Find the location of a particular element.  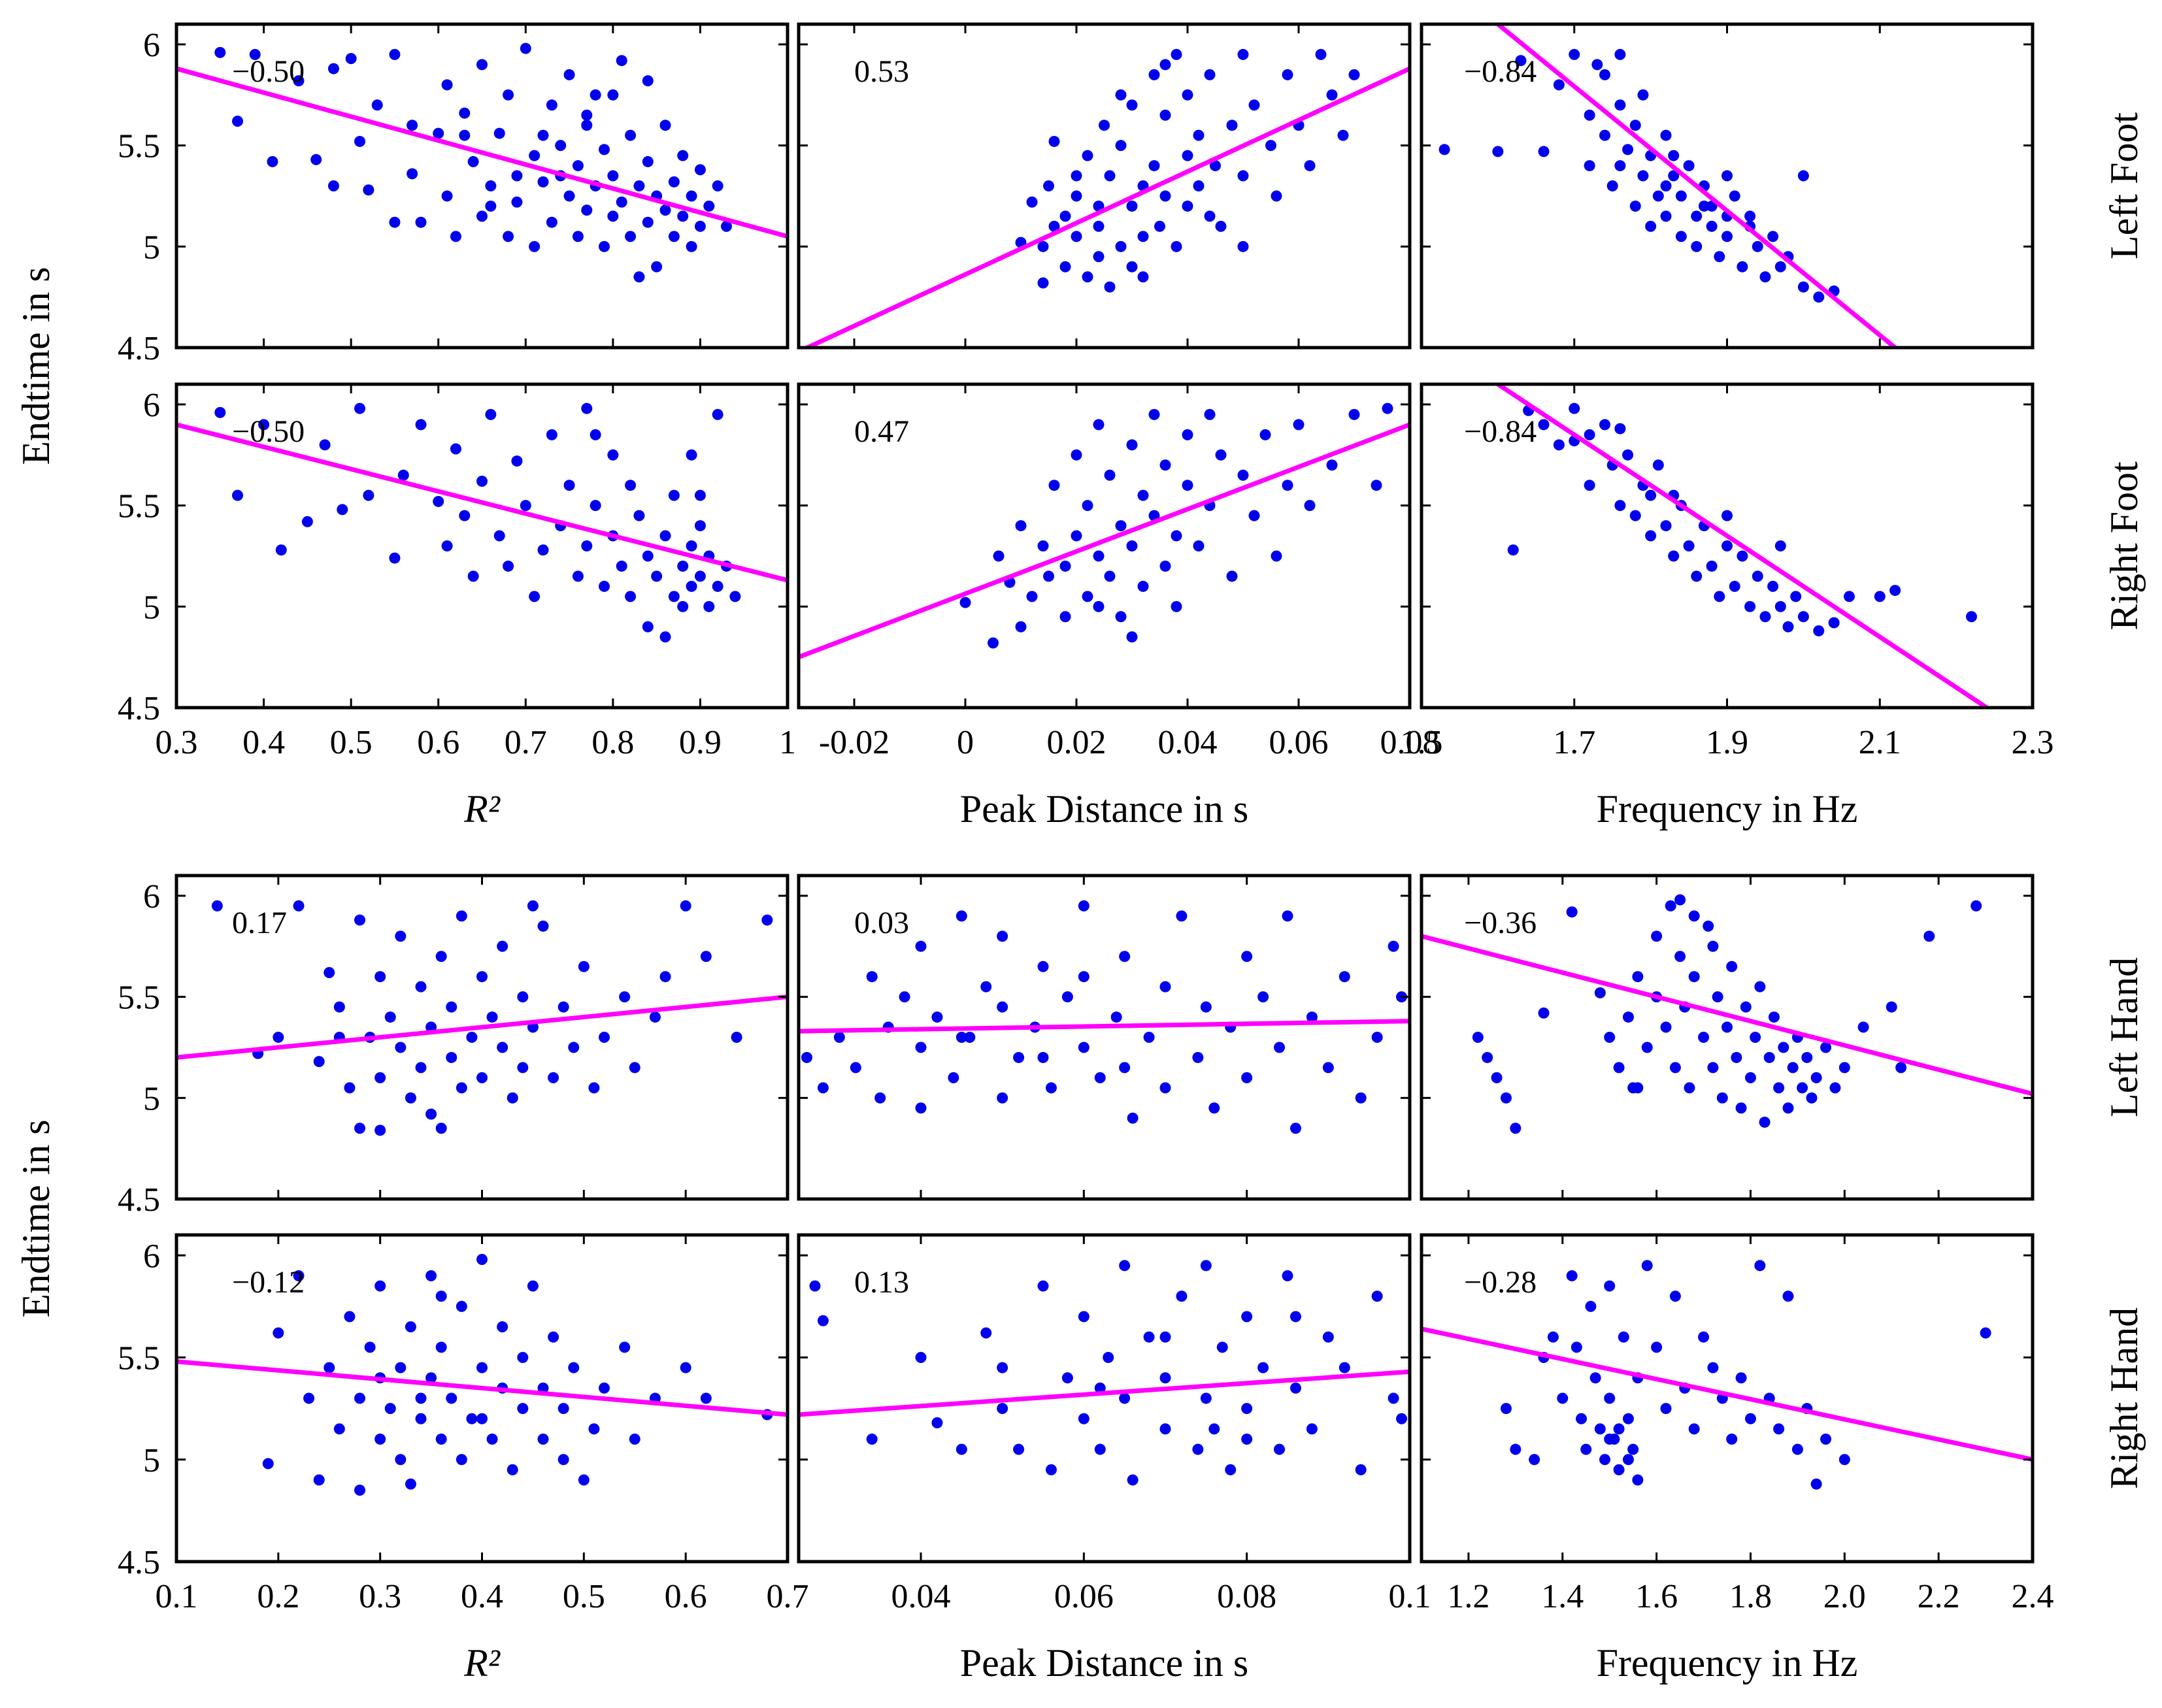

y-tick-label: 4.5 is located at coordinates (139, 1200).